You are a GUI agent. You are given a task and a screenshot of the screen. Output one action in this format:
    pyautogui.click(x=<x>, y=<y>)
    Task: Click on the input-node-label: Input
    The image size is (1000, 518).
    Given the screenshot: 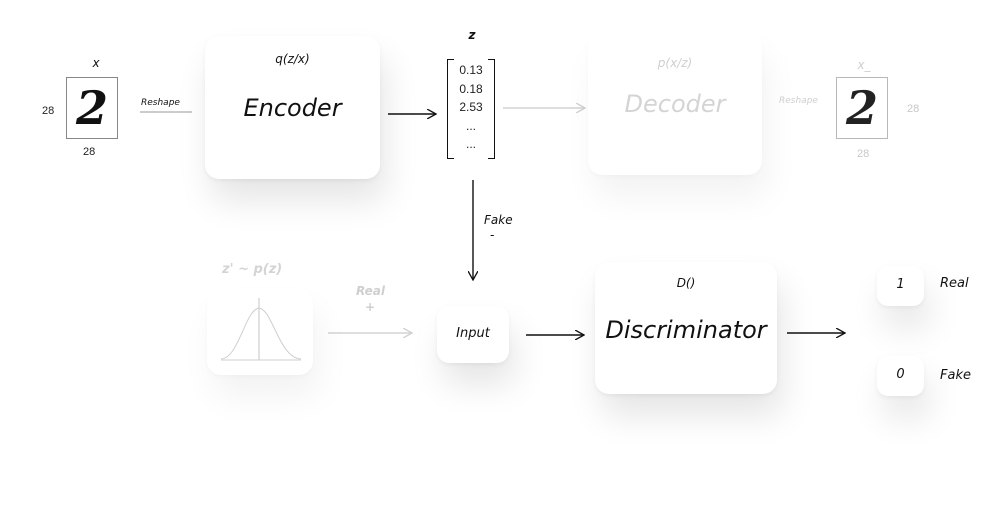 What is the action you would take?
    pyautogui.click(x=473, y=333)
    